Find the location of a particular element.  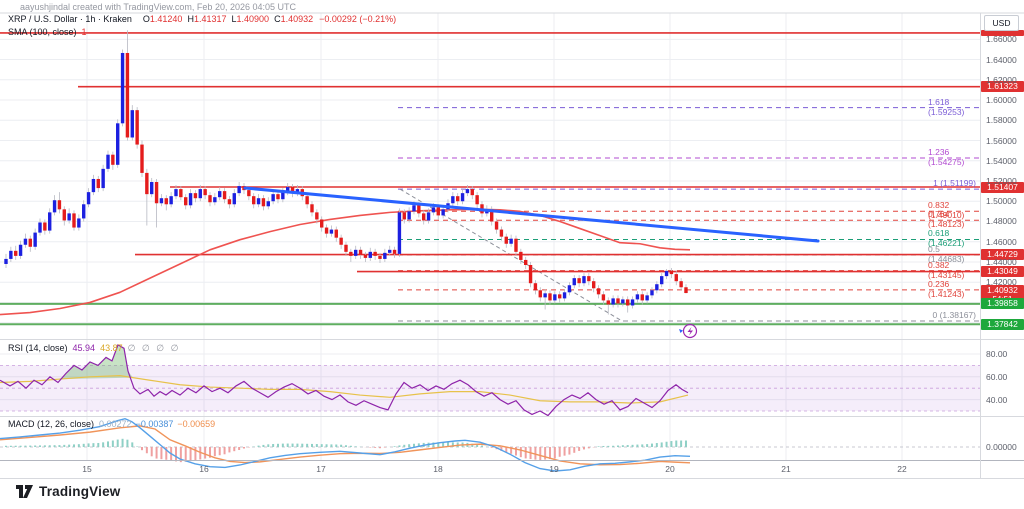

time-tick-label: 20 is located at coordinates (670, 469).